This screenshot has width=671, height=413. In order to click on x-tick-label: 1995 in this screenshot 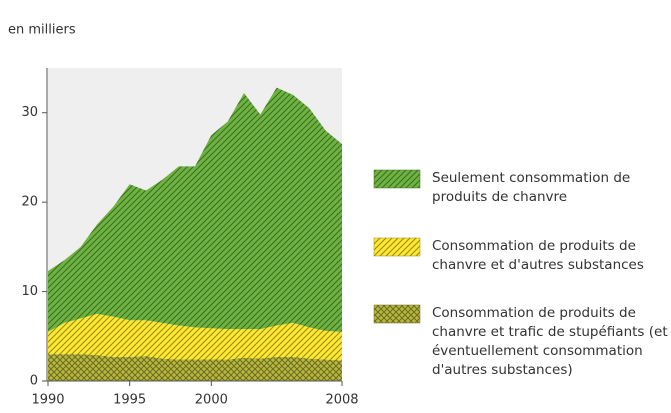, I will do `click(129, 400)`.